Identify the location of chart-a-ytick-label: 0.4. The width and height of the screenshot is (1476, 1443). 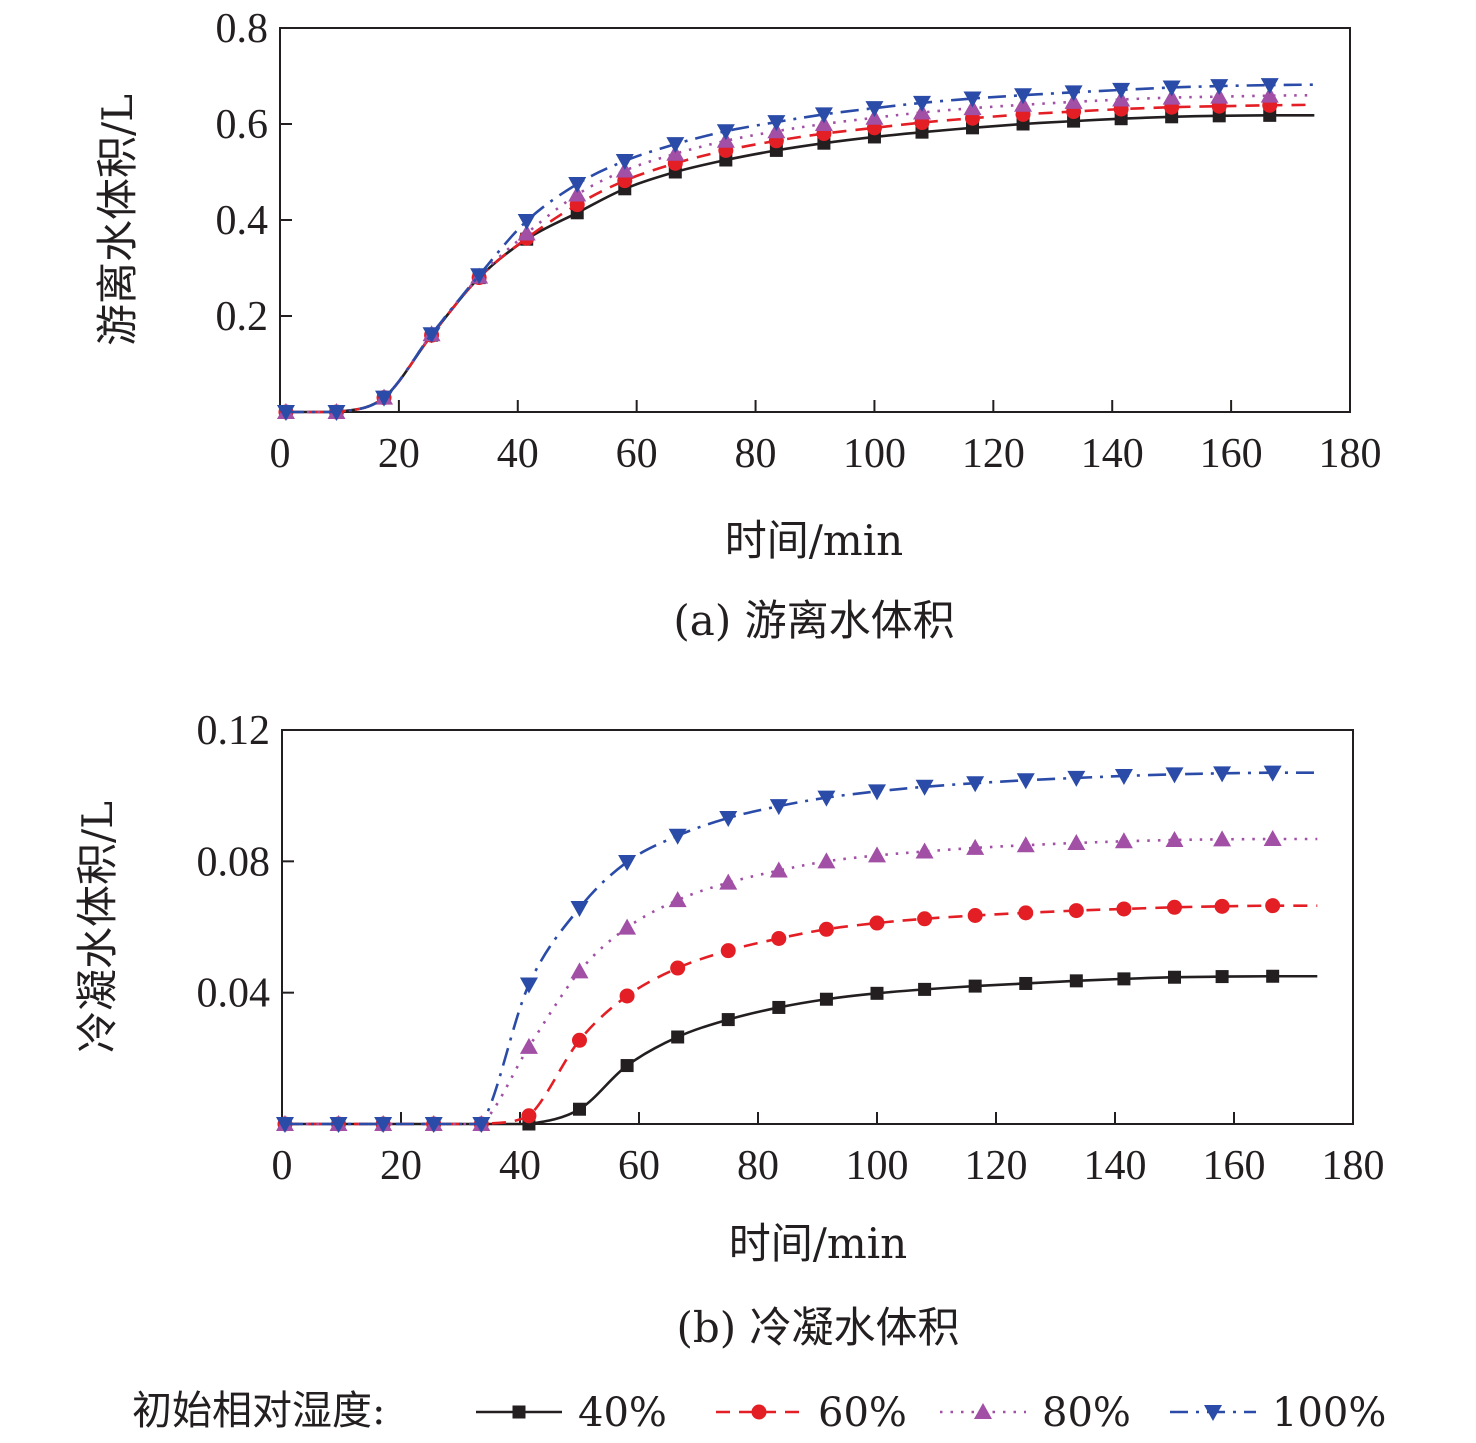
(242, 221).